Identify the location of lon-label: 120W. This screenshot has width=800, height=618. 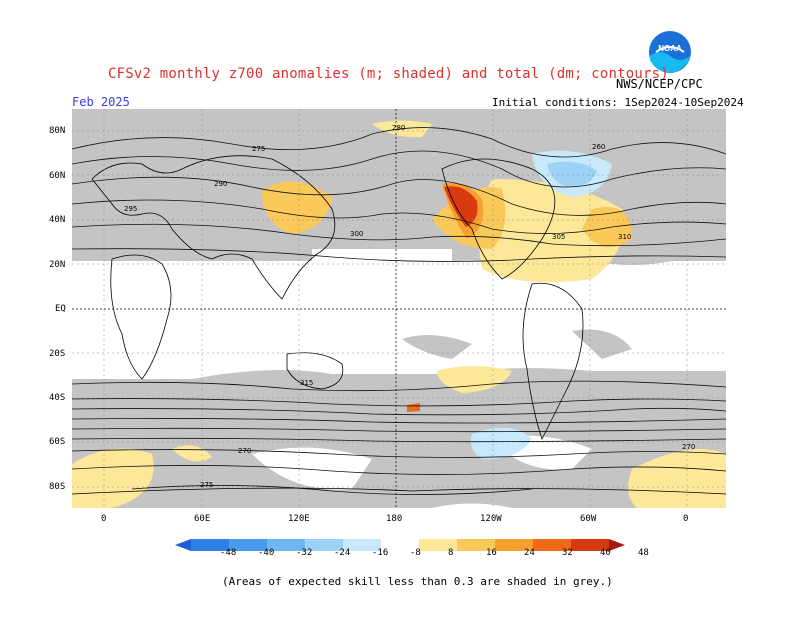
(491, 519).